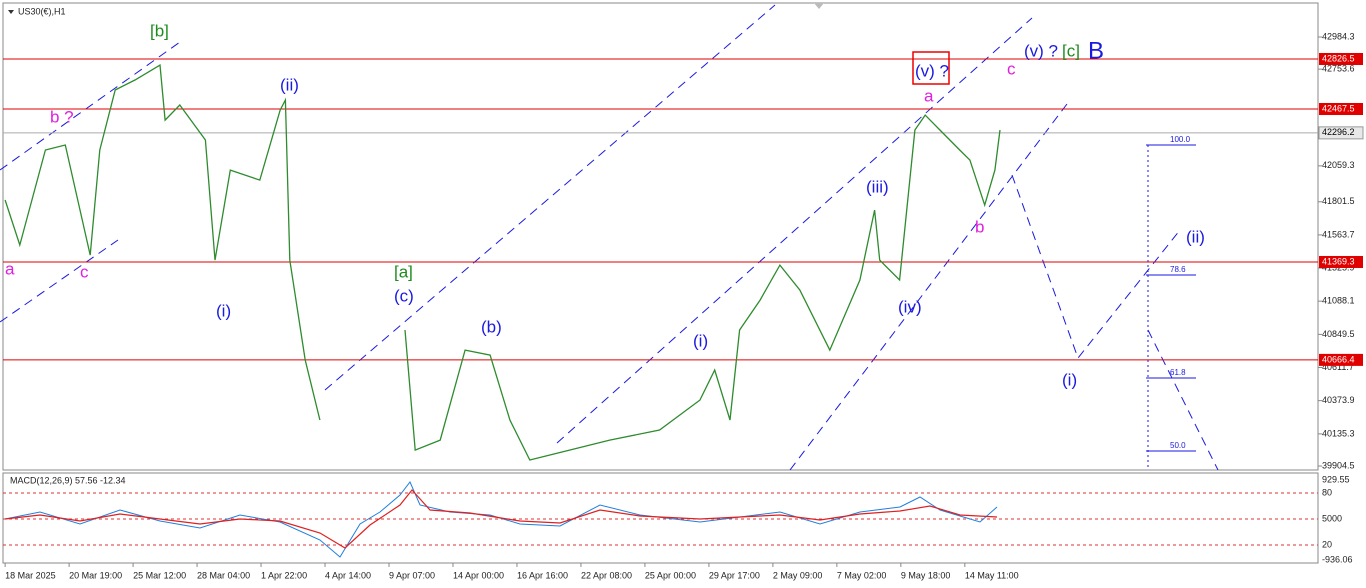 The image size is (1366, 588). Describe the element at coordinates (1338, 334) in the screenshot. I see `y-tick-label: 40849.5` at that location.